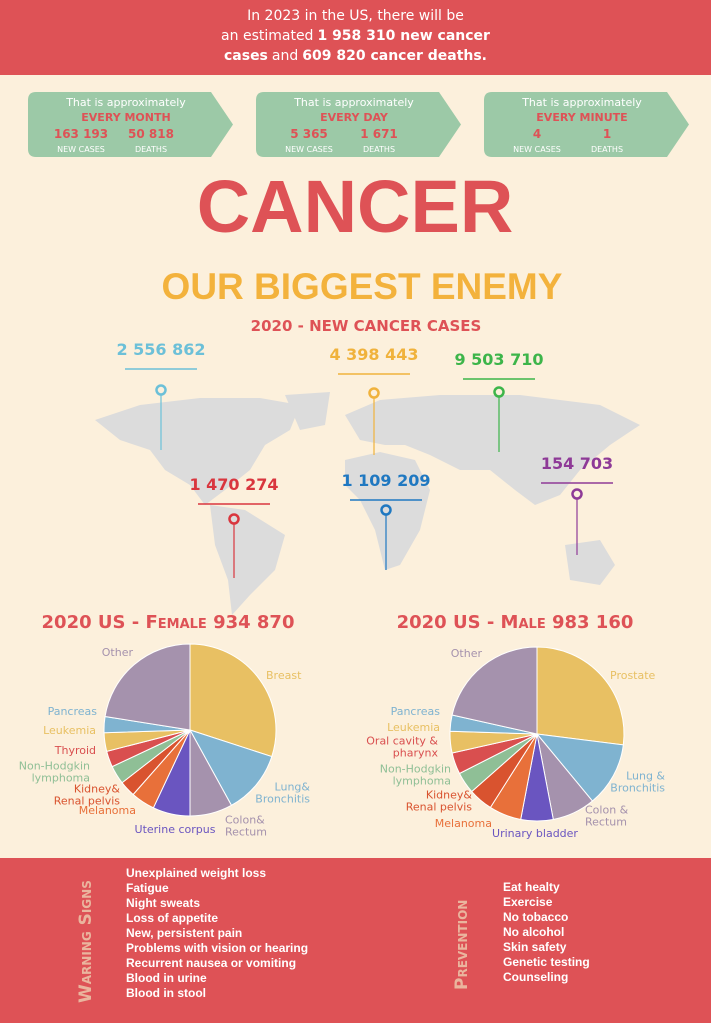 This screenshot has width=711, height=1023. Describe the element at coordinates (282, 792) in the screenshot. I see `pie-label: Lung& Bronchitis` at that location.